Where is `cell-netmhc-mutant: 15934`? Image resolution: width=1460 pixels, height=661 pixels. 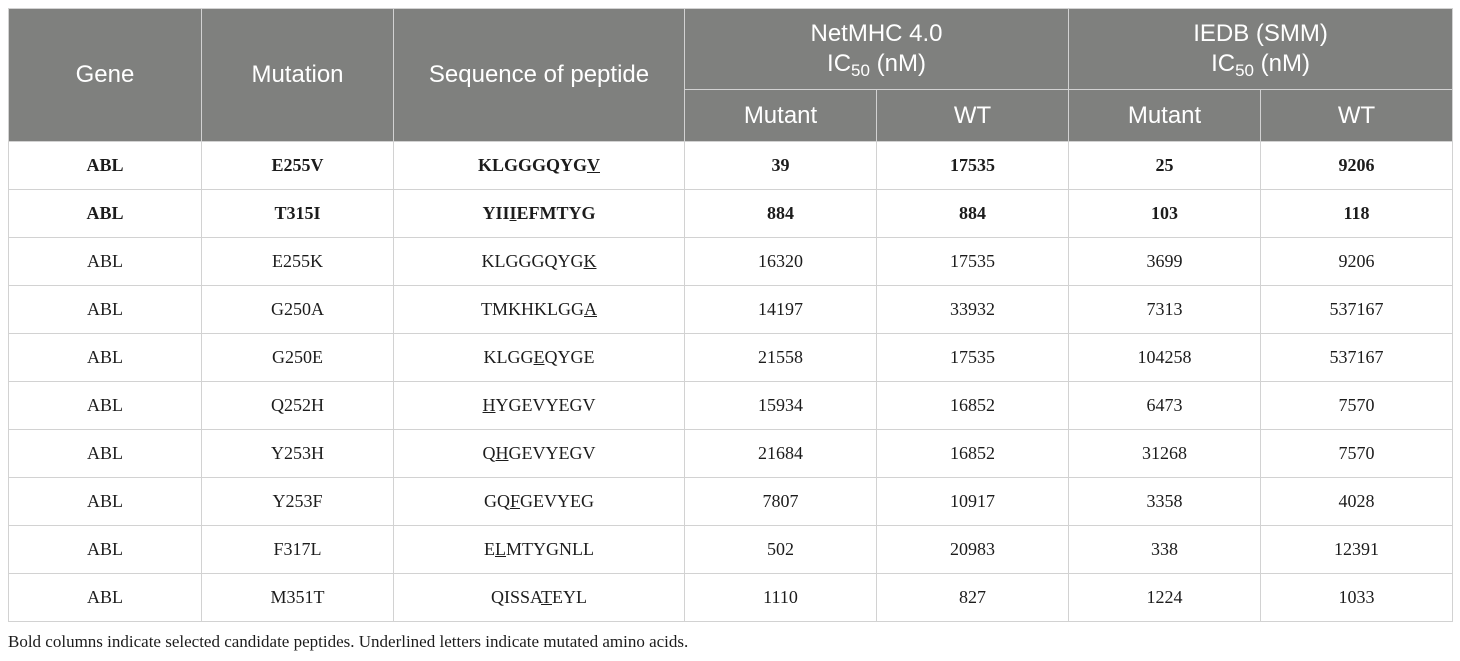 cell-netmhc-mutant: 15934 is located at coordinates (780, 405).